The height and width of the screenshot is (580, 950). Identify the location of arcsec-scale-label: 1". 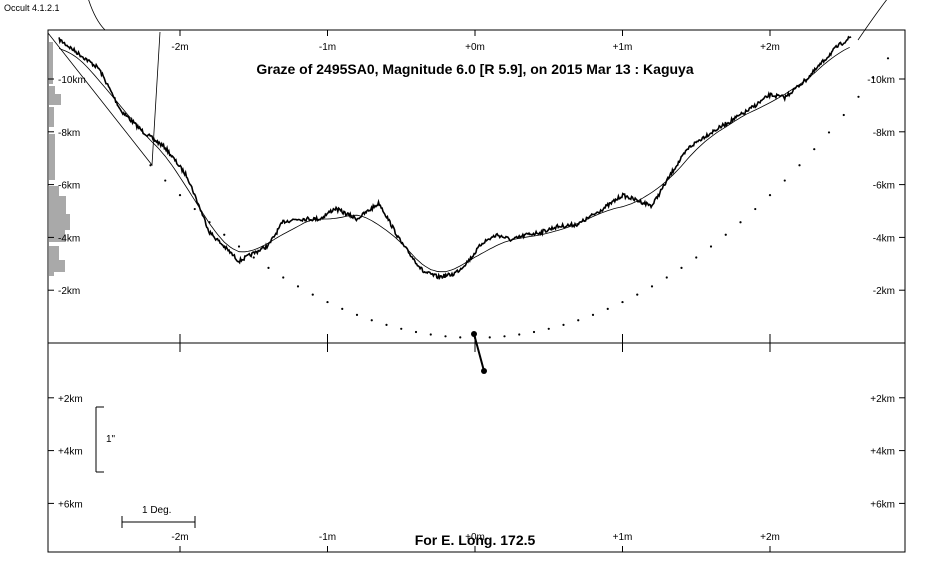
(111, 439).